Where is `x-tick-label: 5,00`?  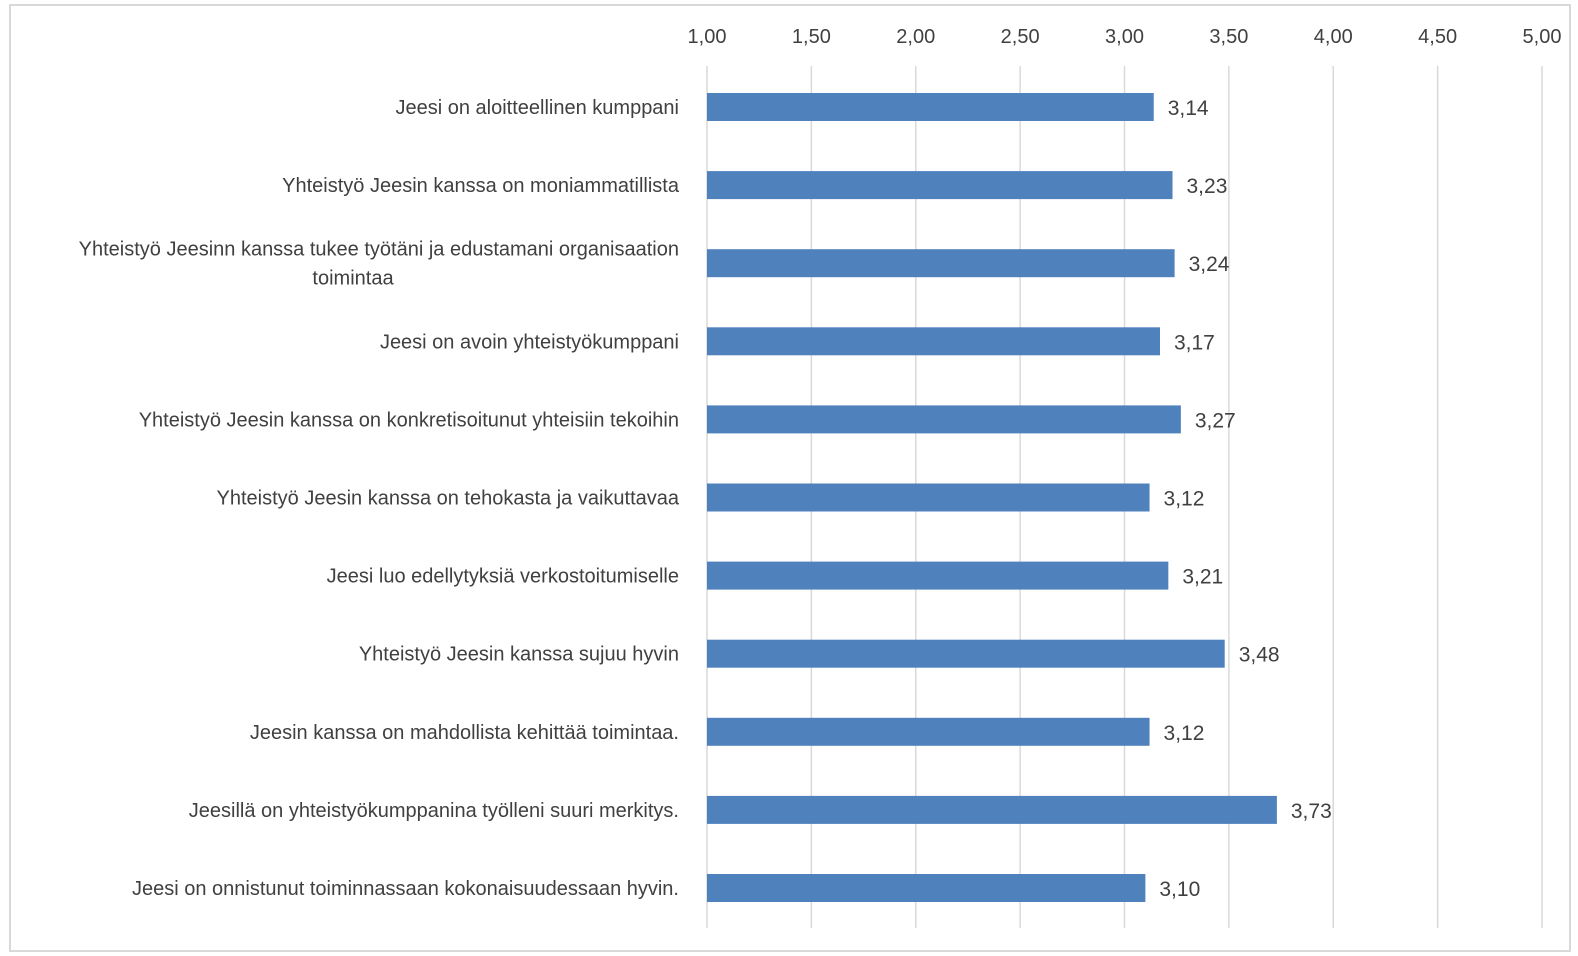 x-tick-label: 5,00 is located at coordinates (1542, 37).